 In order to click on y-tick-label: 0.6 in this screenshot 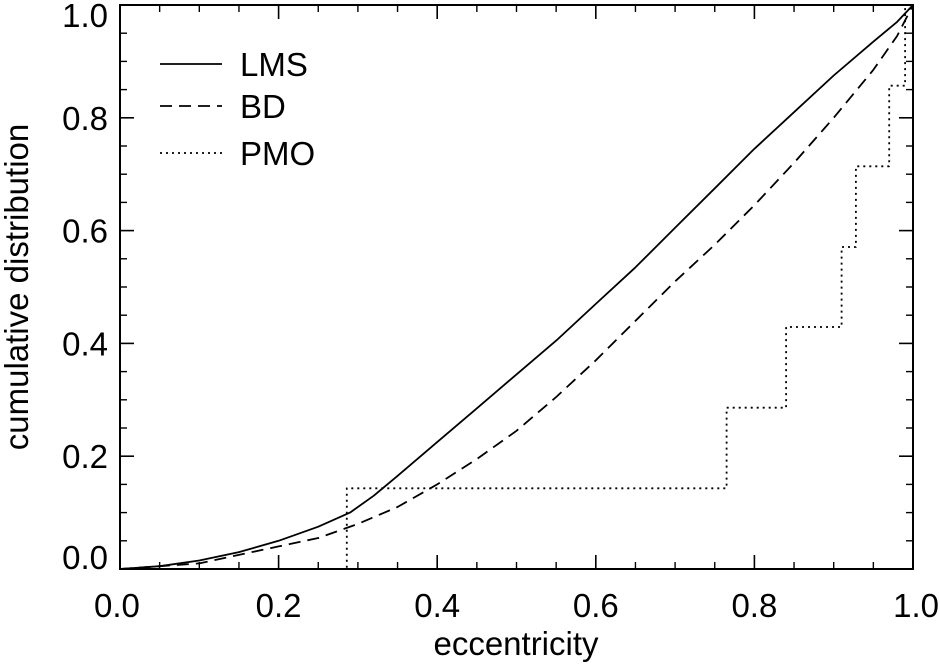, I will do `click(85, 231)`.